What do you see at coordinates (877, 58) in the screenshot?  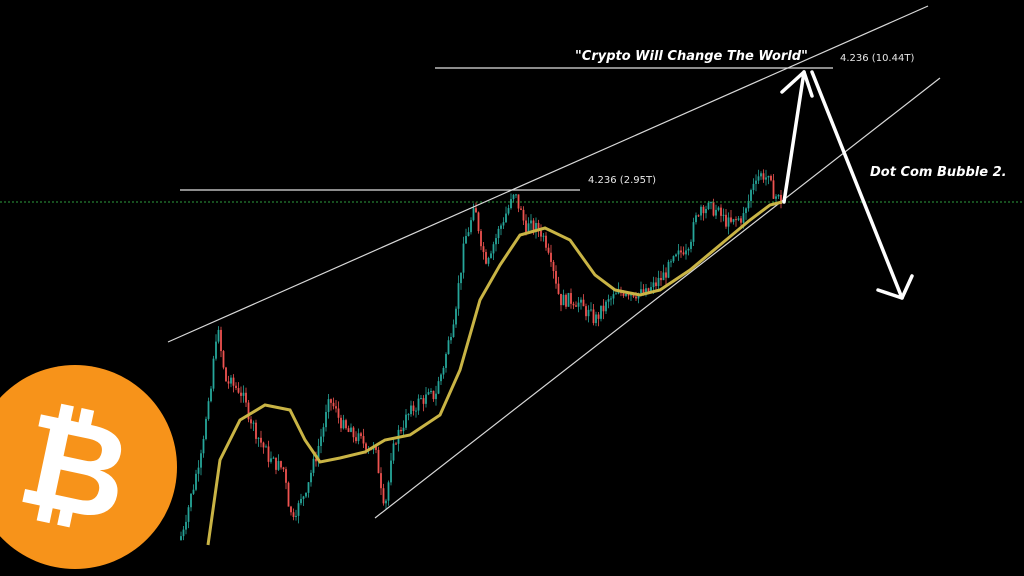 I see `fib-high-label: 4.236 (10.44T)` at bounding box center [877, 58].